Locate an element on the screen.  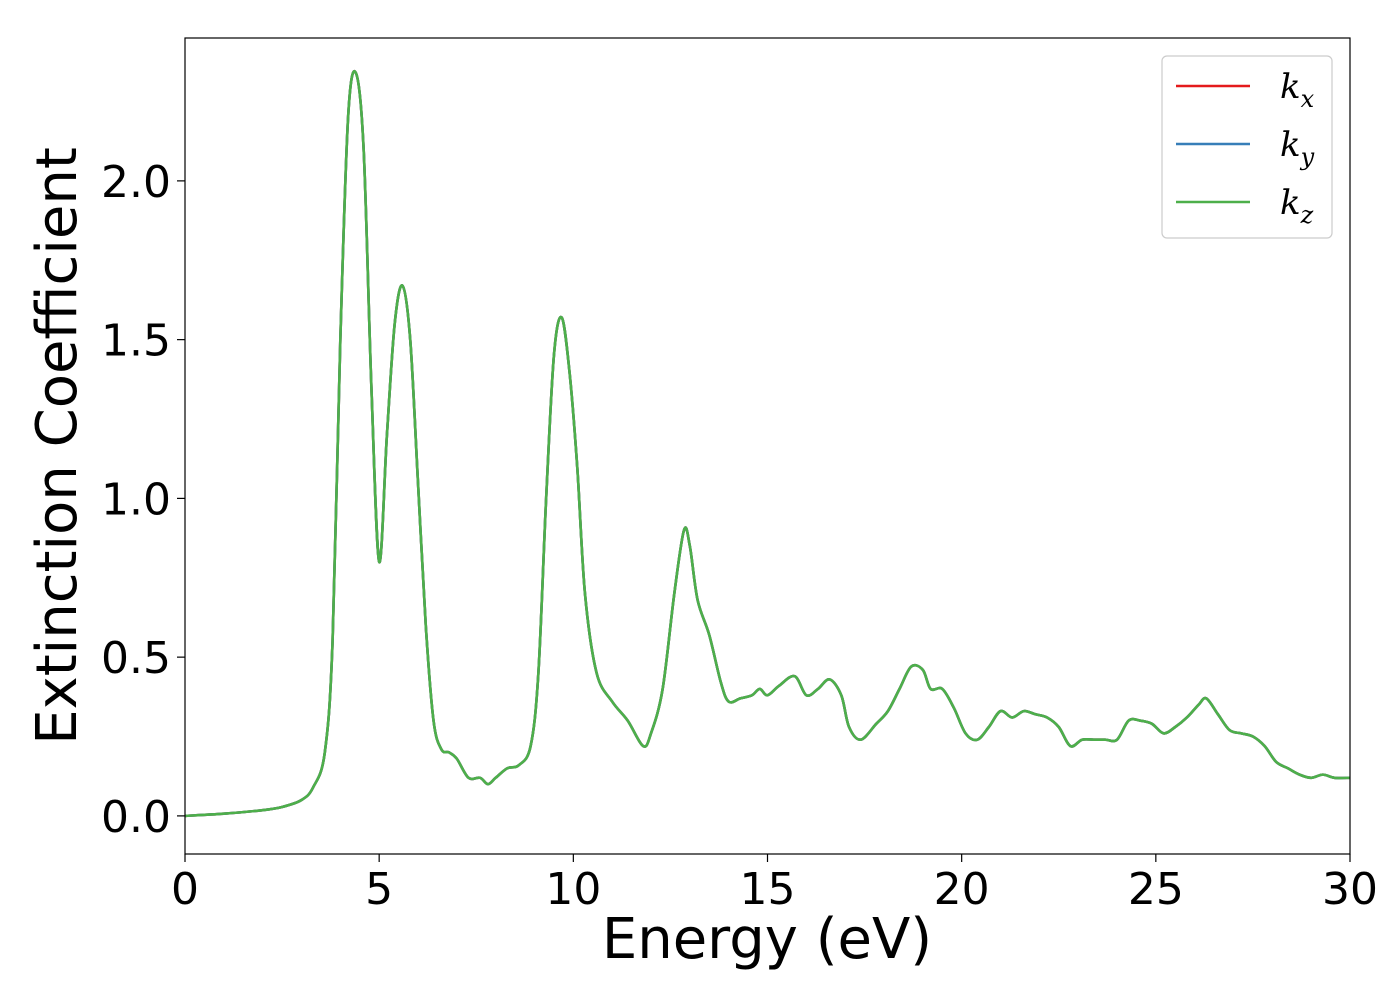
legend-box is located at coordinates (1247, 147).